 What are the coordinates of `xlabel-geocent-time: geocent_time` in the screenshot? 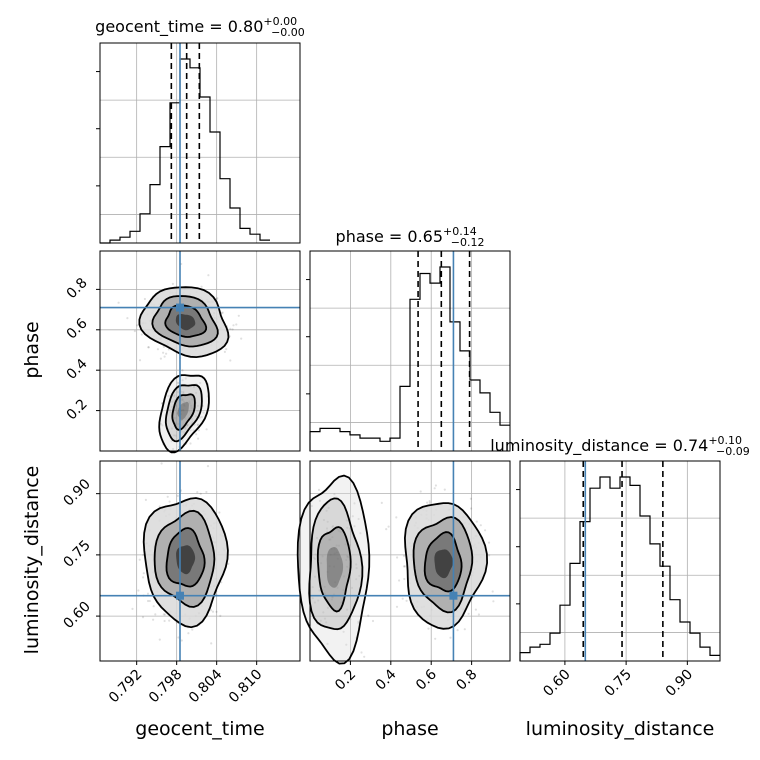 It's located at (199, 729).